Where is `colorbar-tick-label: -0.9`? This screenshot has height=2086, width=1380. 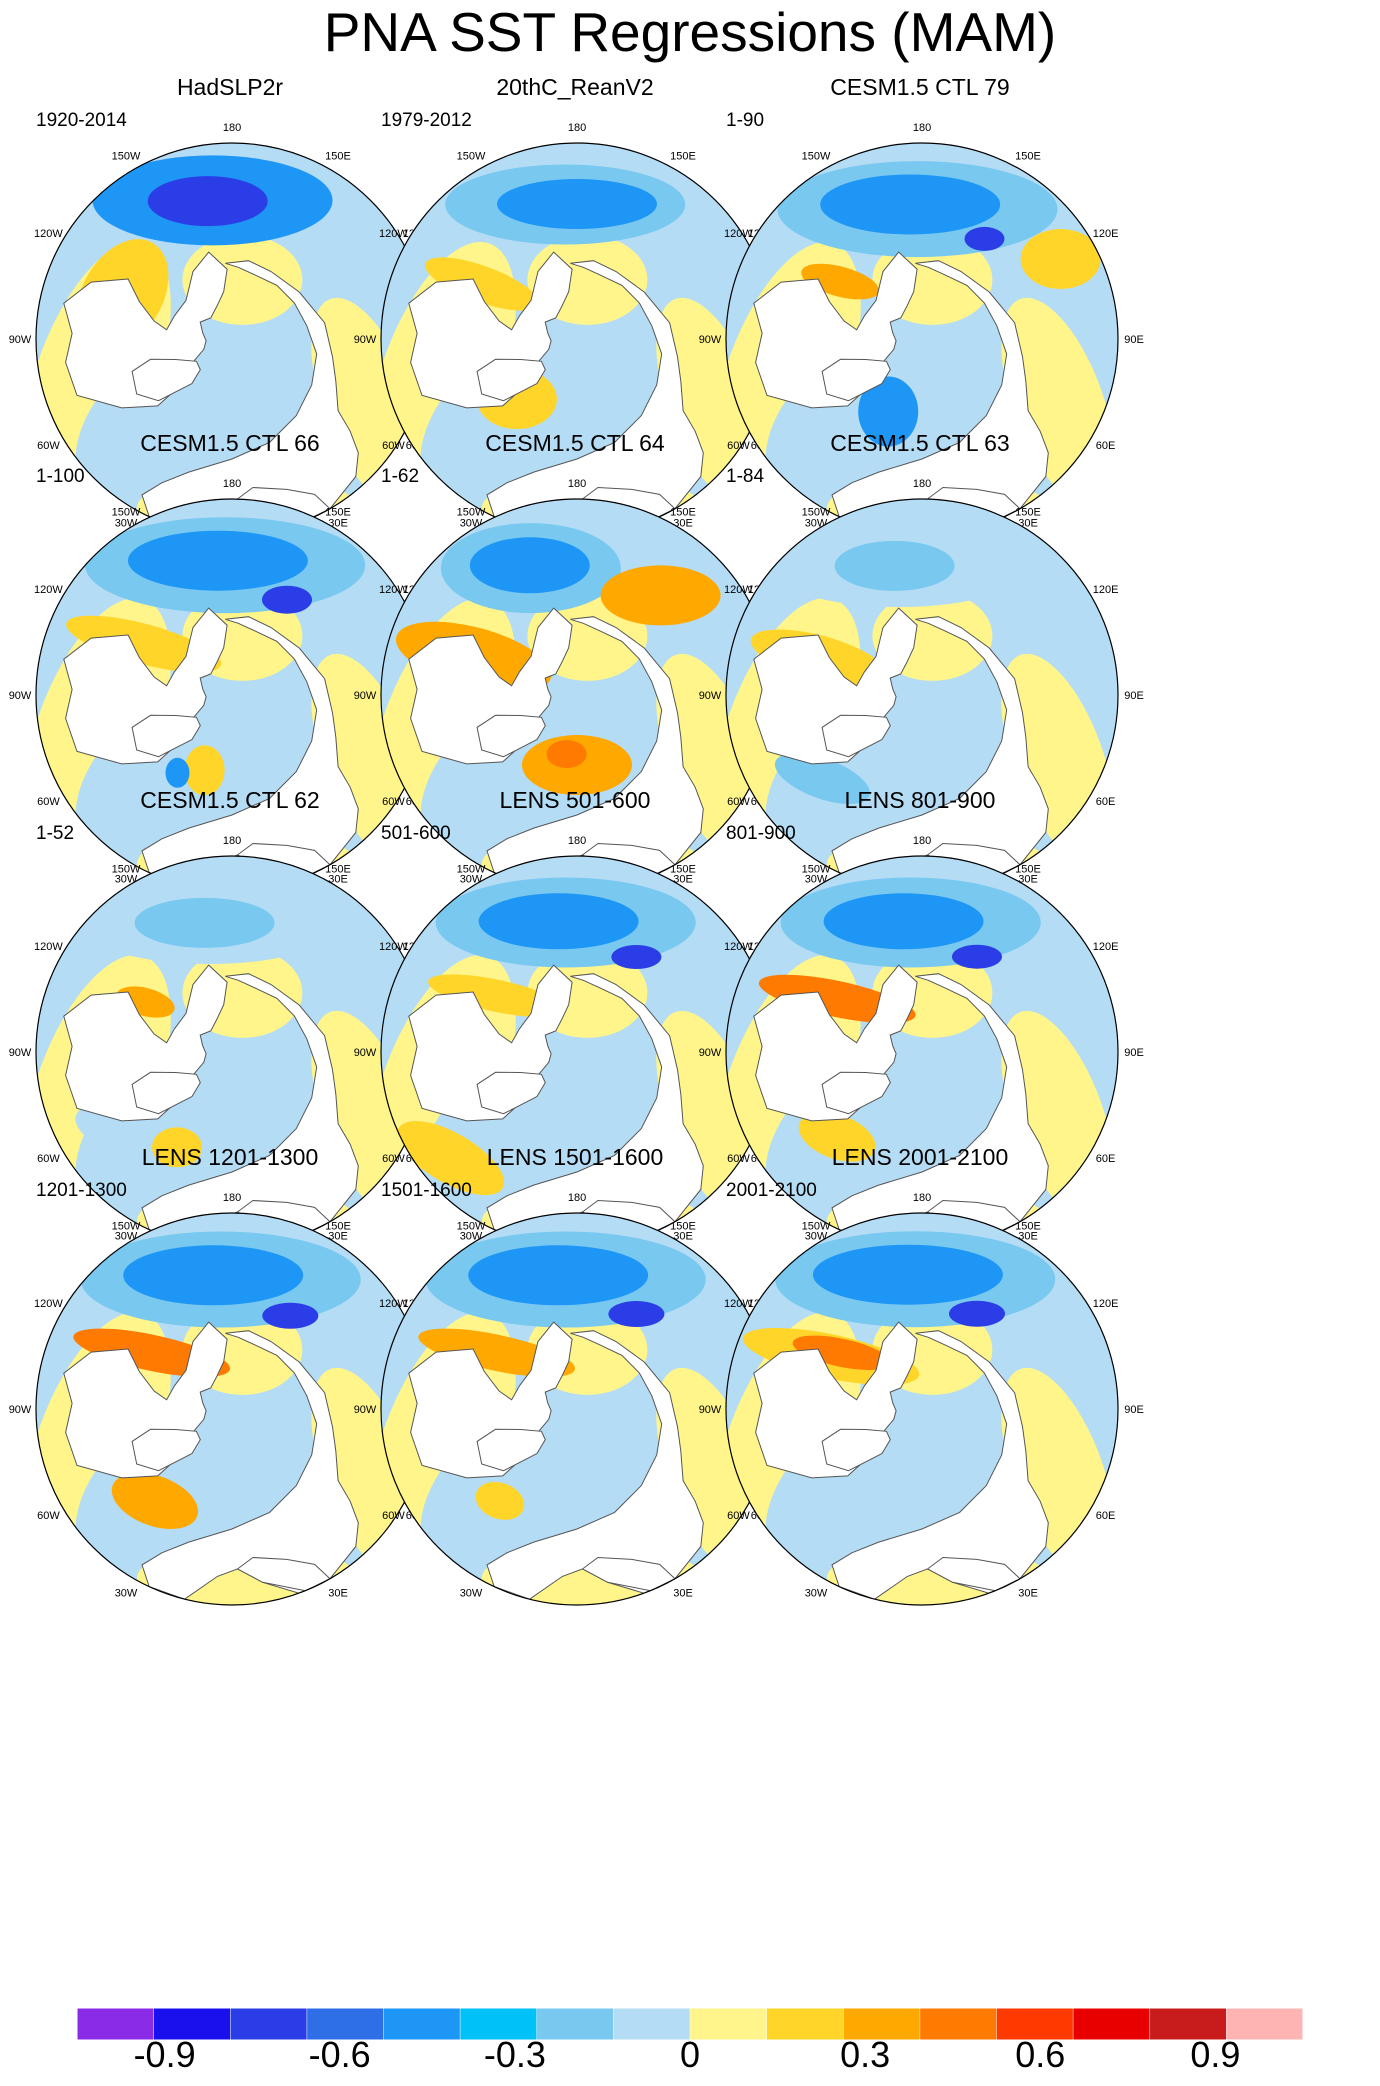 colorbar-tick-label: -0.9 is located at coordinates (164, 2054).